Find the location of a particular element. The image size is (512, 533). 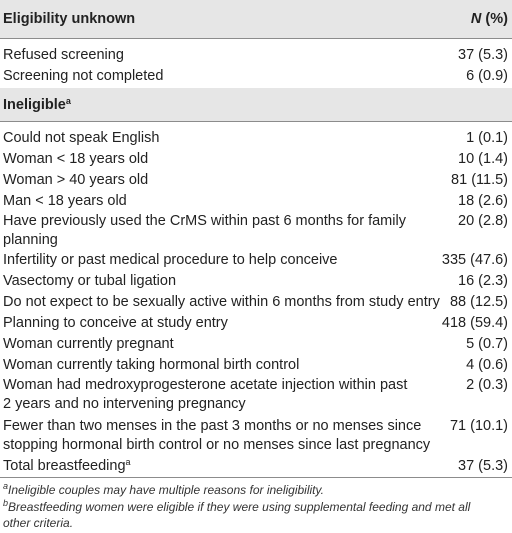

row-value: 71 (10.1) is located at coordinates (478, 426).